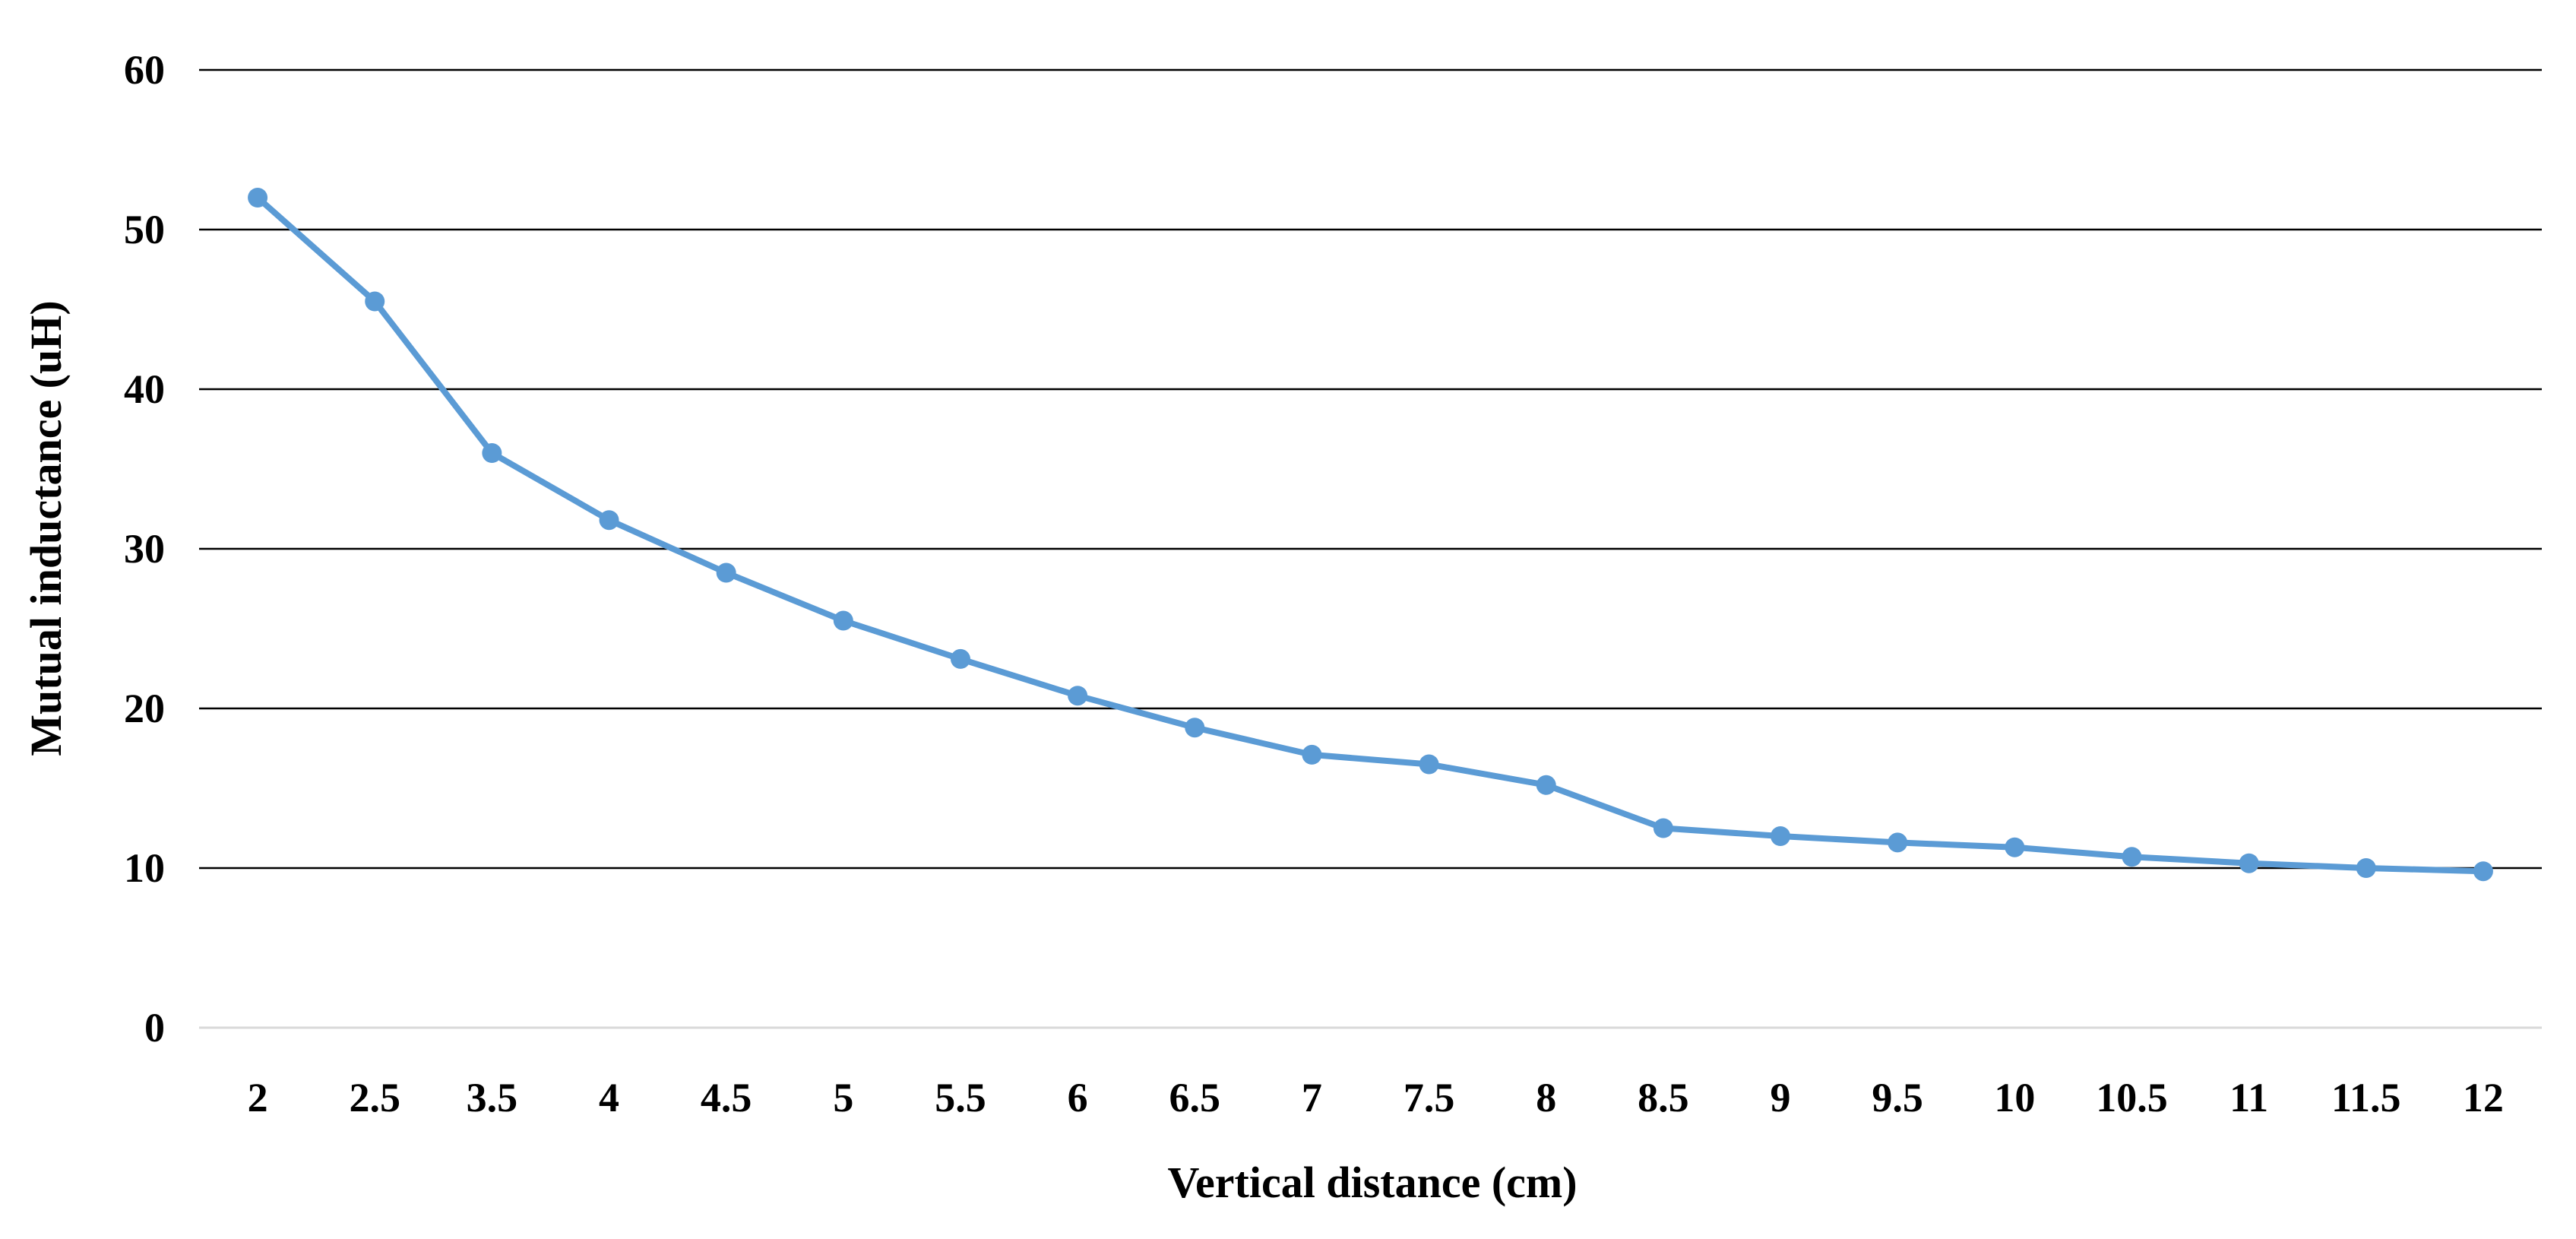 The width and height of the screenshot is (2576, 1239). I want to click on x-tick-label: 11, so click(2248, 1097).